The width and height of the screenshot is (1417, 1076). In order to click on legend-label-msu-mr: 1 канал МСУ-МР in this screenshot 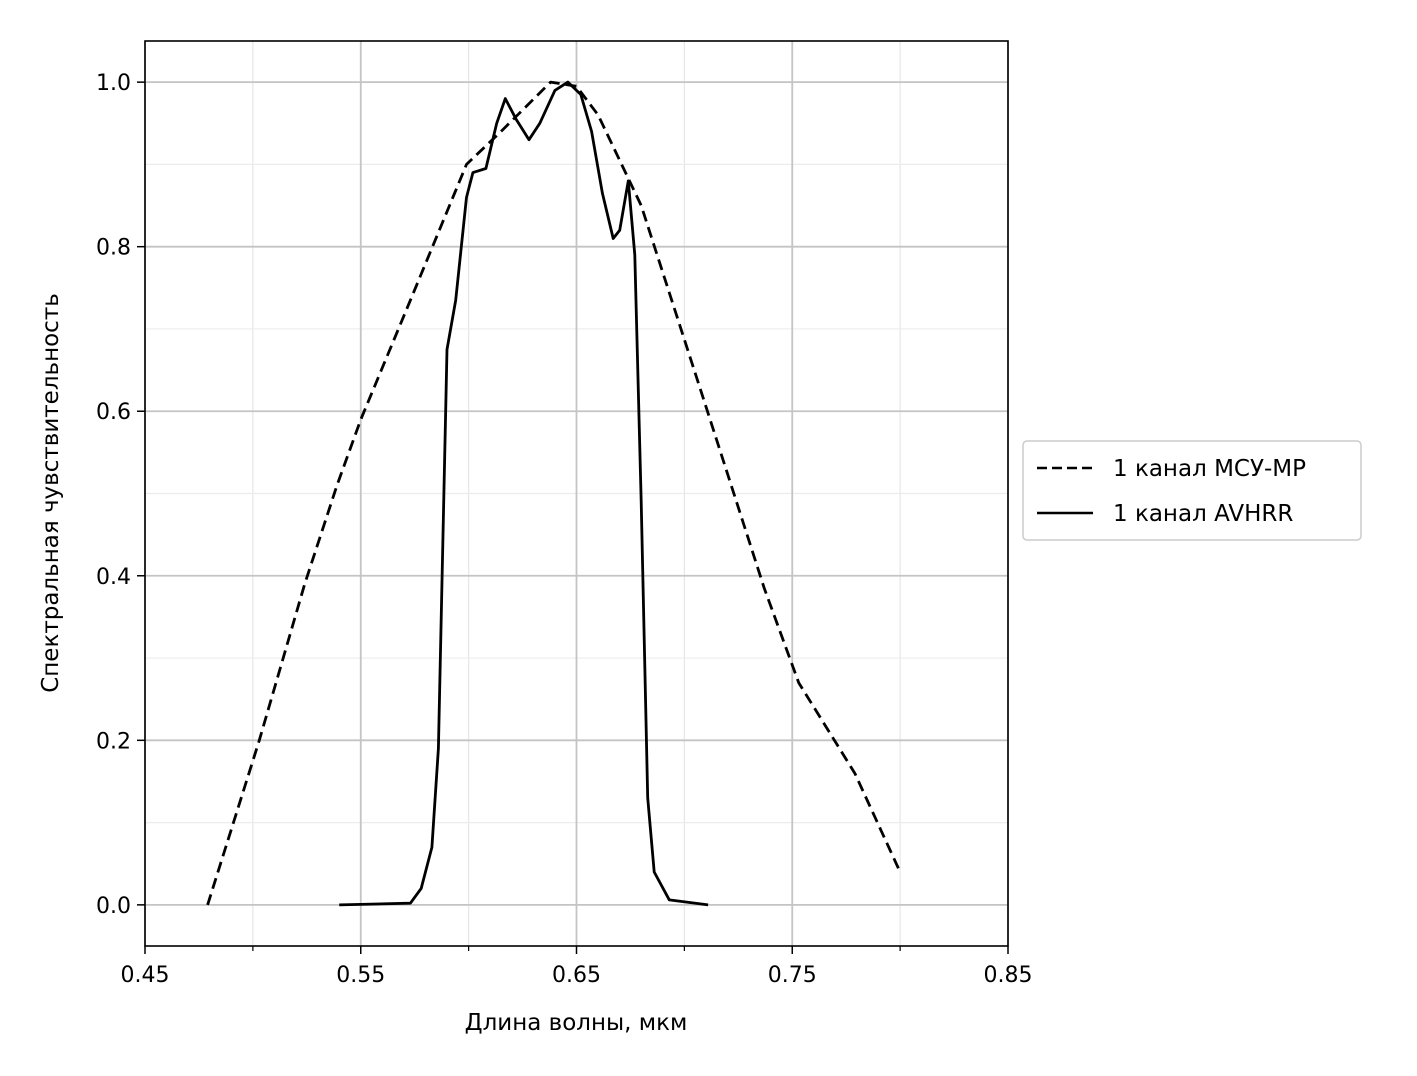, I will do `click(1209, 469)`.